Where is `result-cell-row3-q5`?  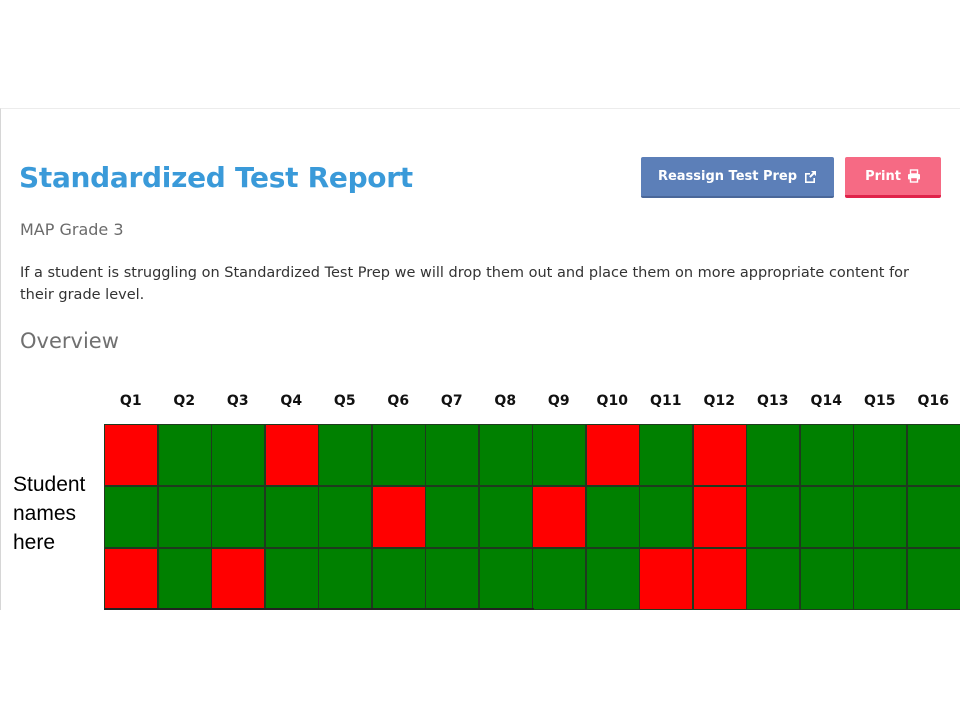
result-cell-row3-q5 is located at coordinates (345, 579).